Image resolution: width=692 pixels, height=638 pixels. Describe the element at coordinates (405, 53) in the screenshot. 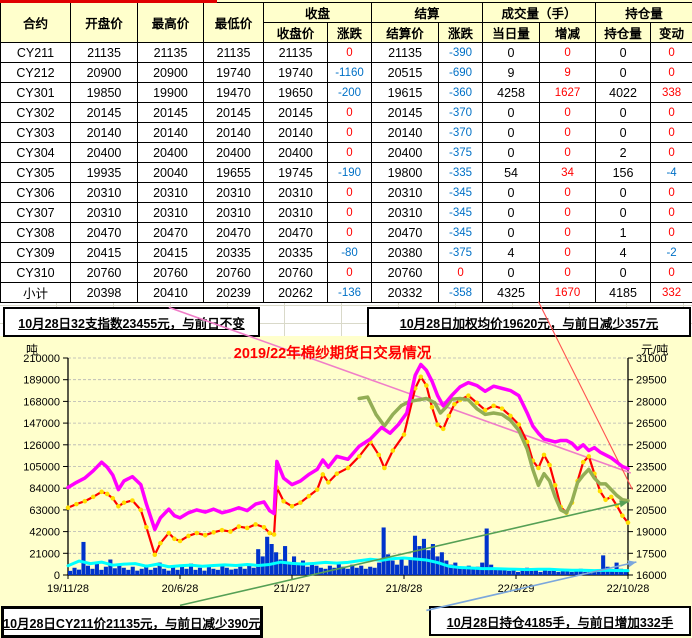

I see `settle-cell: 21135` at that location.